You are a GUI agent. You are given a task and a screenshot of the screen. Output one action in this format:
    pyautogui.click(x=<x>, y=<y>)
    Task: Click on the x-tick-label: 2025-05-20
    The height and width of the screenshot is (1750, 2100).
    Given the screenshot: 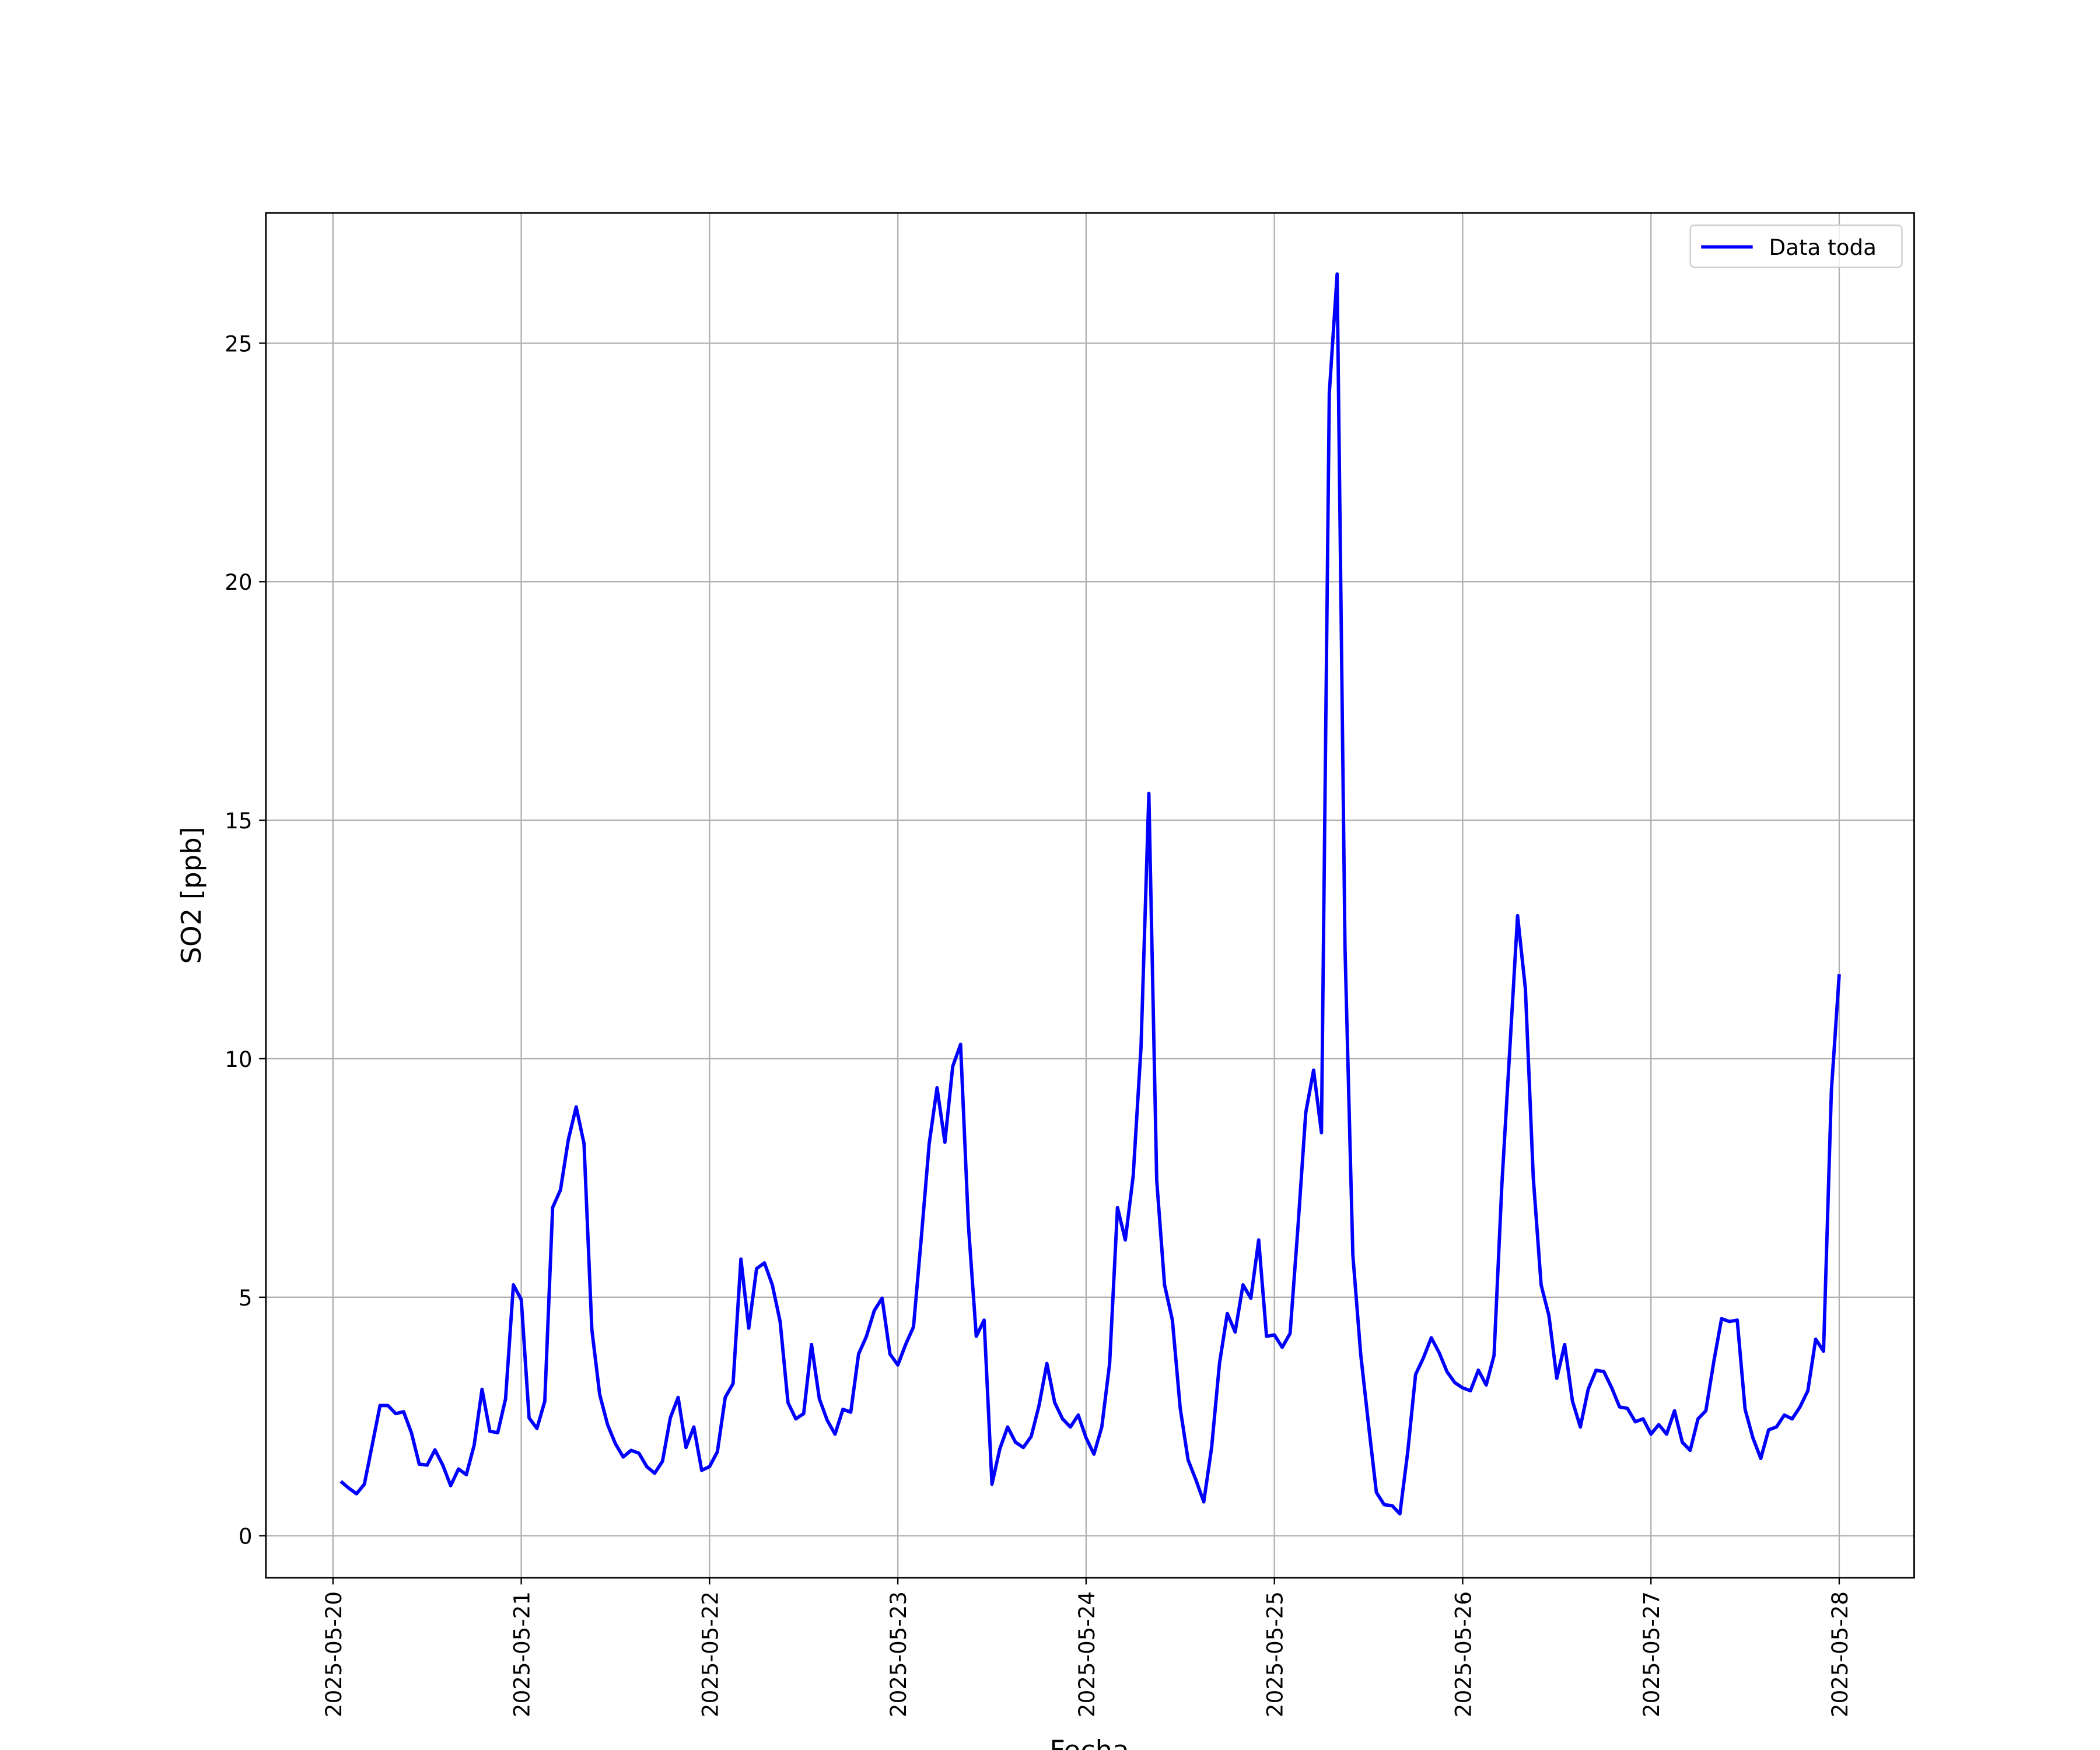 What is the action you would take?
    pyautogui.click(x=333, y=1654)
    